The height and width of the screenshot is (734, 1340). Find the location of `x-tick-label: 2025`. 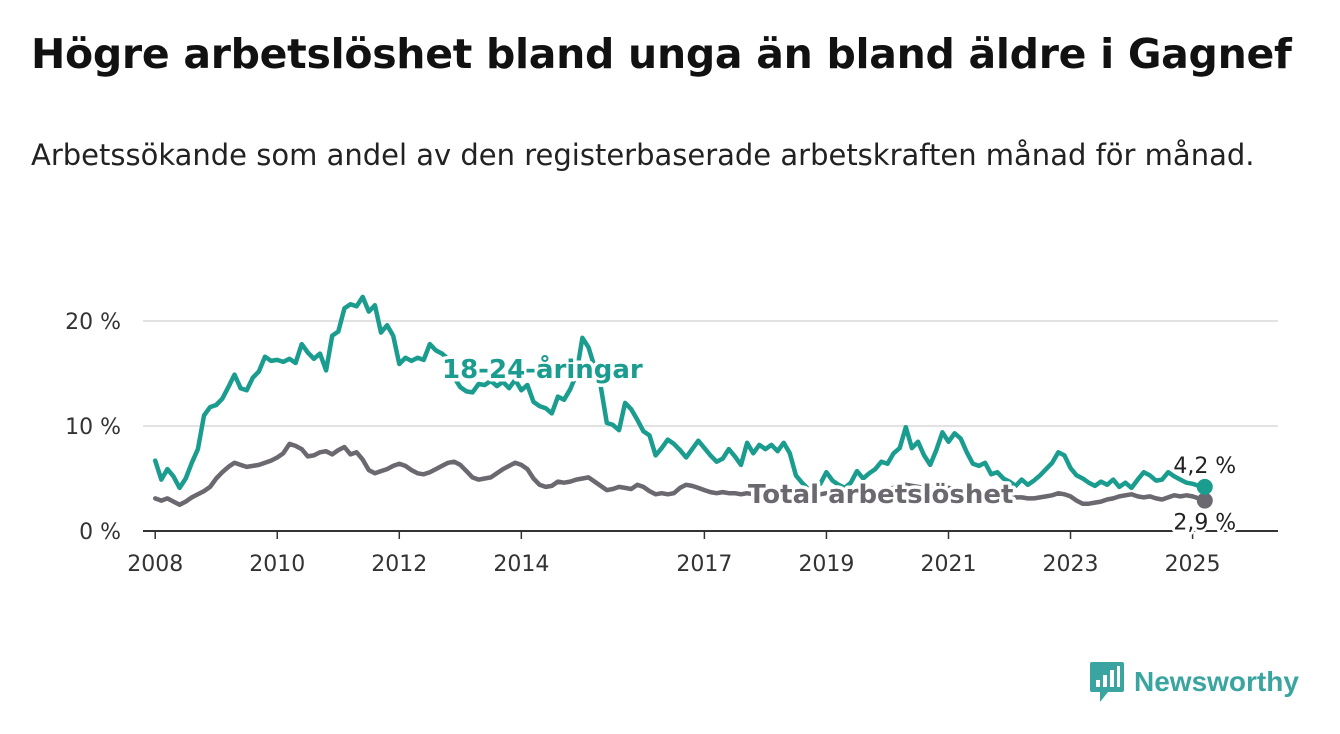

x-tick-label: 2025 is located at coordinates (1193, 564).